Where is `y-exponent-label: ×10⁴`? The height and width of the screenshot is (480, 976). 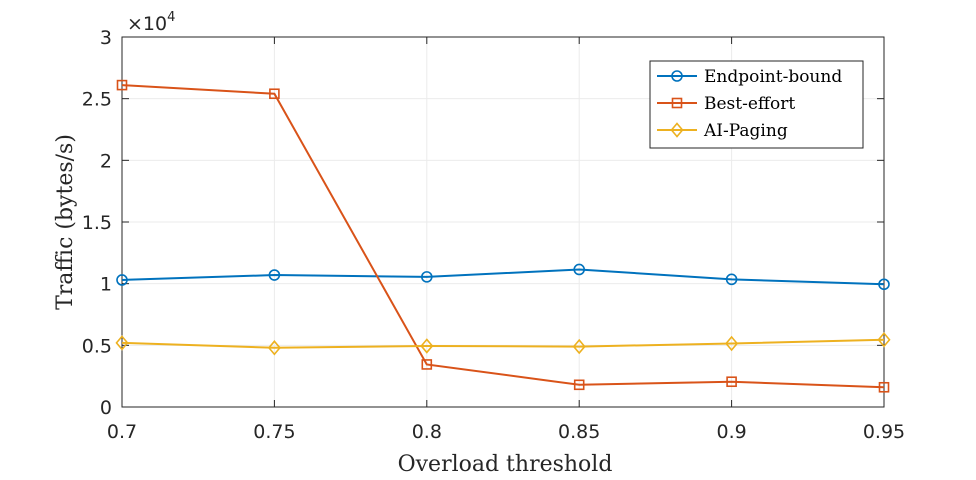
y-exponent-label: ×10⁴ is located at coordinates (151, 22).